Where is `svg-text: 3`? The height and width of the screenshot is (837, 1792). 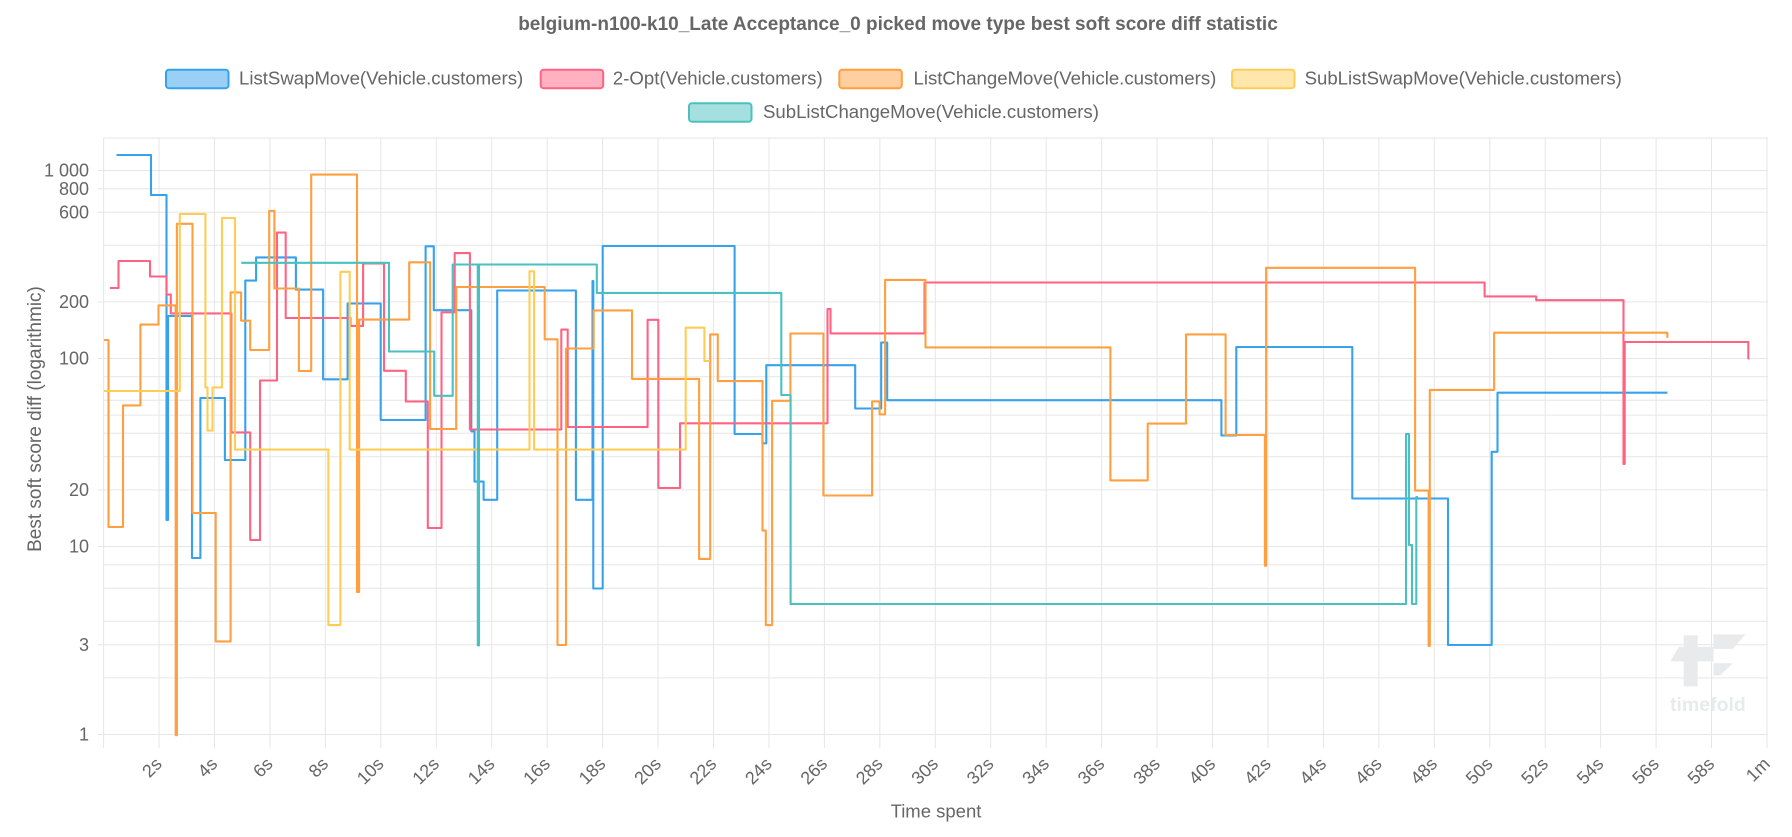 svg-text: 3 is located at coordinates (84, 645).